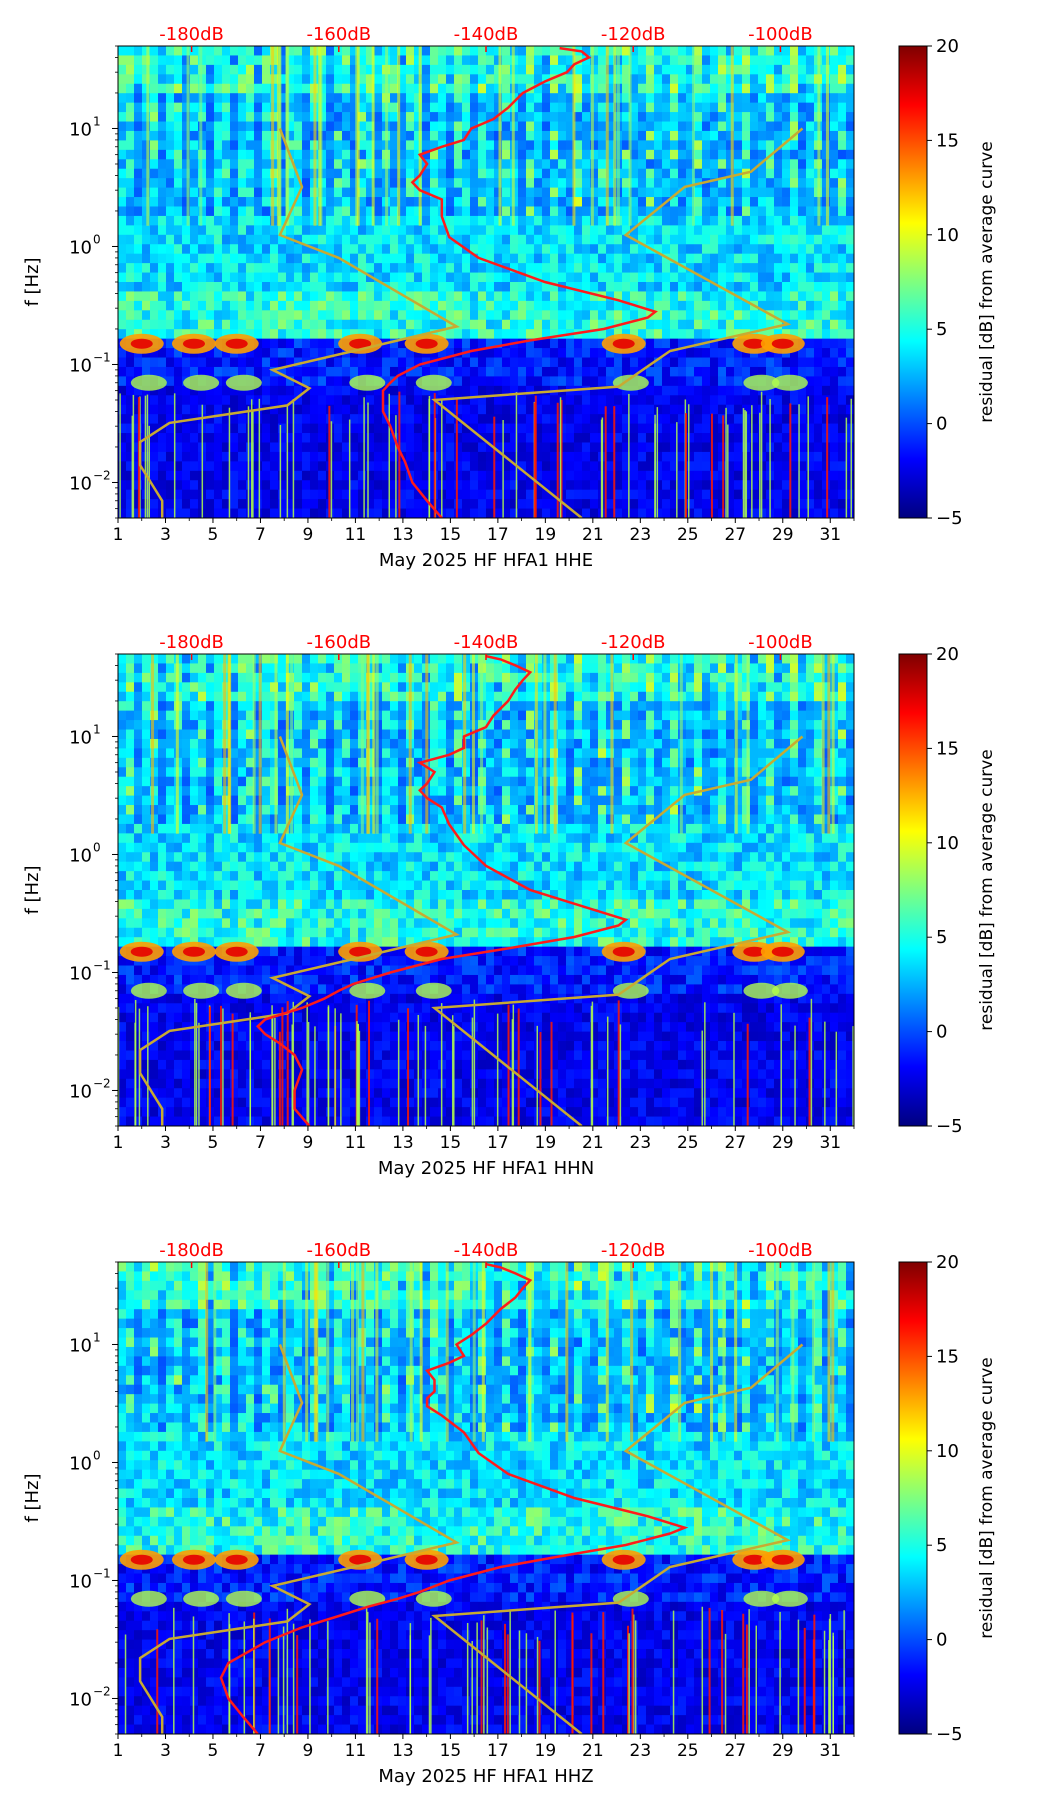 Image resolution: width=1052 pixels, height=1806 pixels. I want to click on colorbar-label: residual [dB] from average curve, so click(987, 1497).